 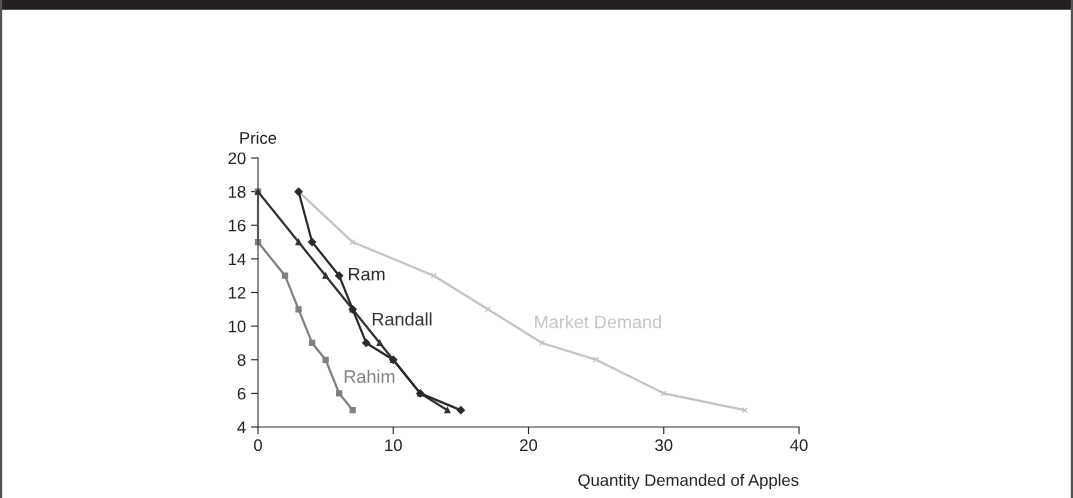 What do you see at coordinates (241, 360) in the screenshot?
I see `y-tick-label: 8` at bounding box center [241, 360].